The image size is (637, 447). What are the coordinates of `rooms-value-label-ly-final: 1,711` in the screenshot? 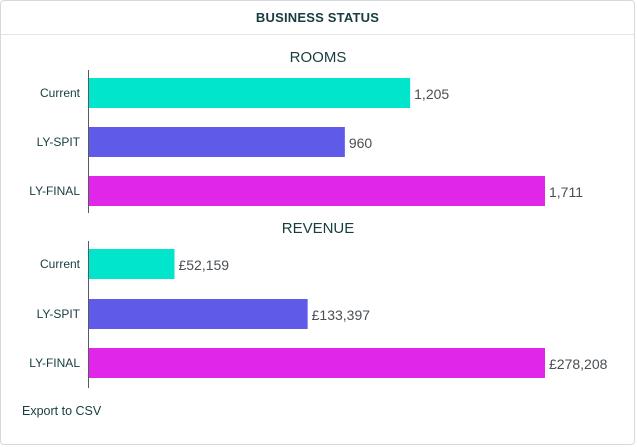 It's located at (566, 192).